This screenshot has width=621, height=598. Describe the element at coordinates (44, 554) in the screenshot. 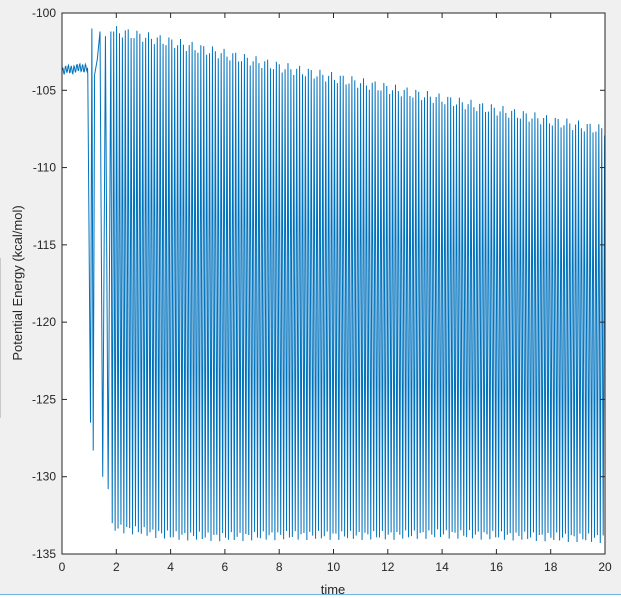

I see `y-tick-label: -135` at that location.